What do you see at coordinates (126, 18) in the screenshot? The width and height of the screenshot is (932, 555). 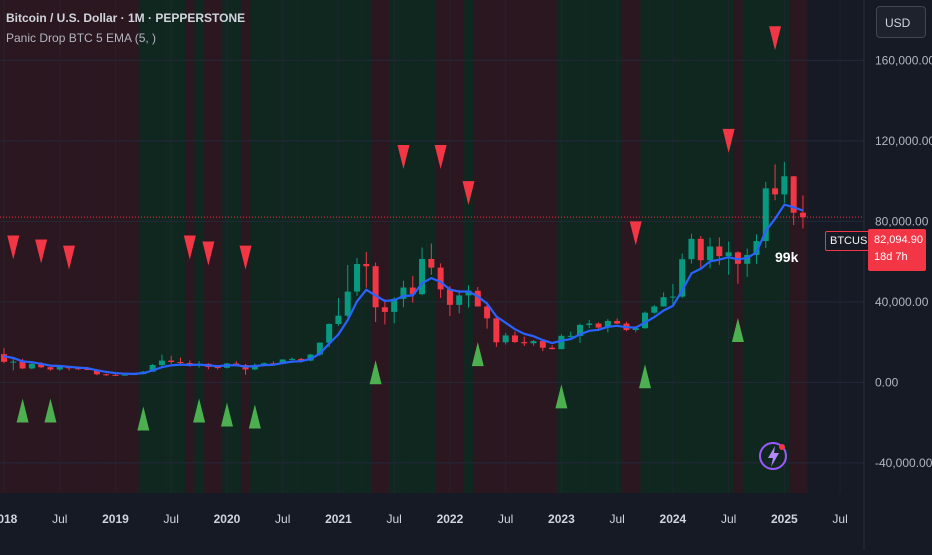 I see `symbol-title: Bitcoin / U.S. Dollar · 1M · PEPPERSTONE` at bounding box center [126, 18].